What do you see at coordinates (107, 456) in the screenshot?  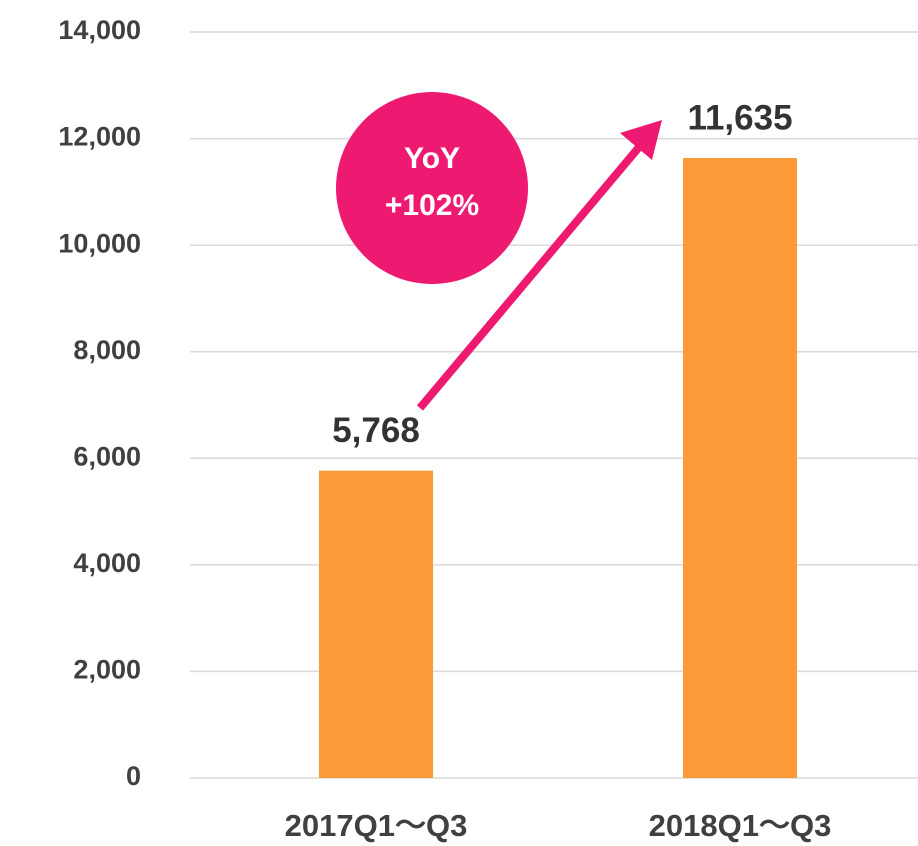 I see `y-tick-label: 6,000` at bounding box center [107, 456].